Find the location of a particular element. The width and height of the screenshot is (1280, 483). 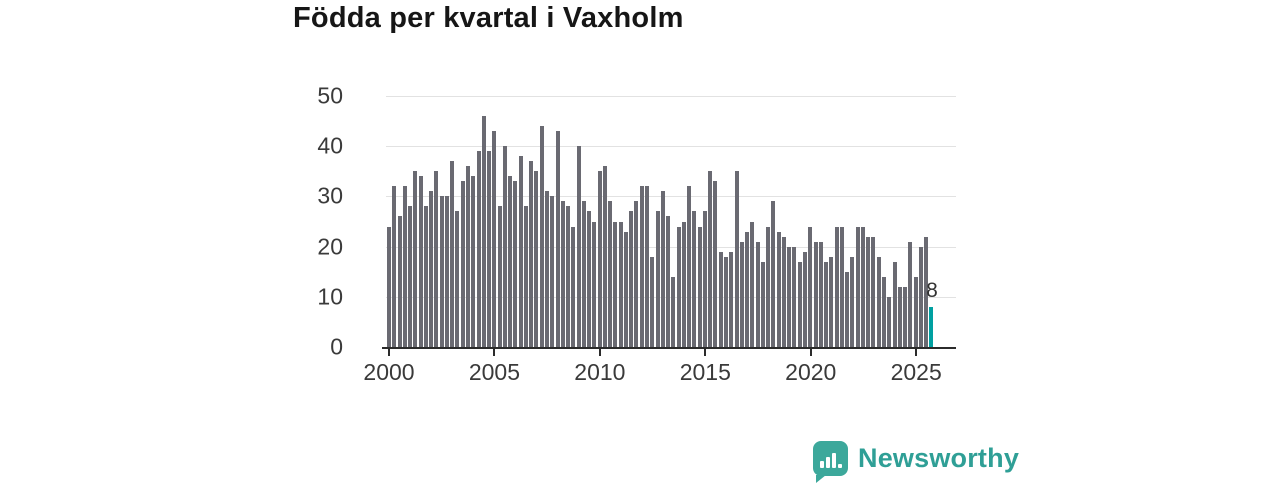

y-axis-tick-label: 20 is located at coordinates (330, 246).